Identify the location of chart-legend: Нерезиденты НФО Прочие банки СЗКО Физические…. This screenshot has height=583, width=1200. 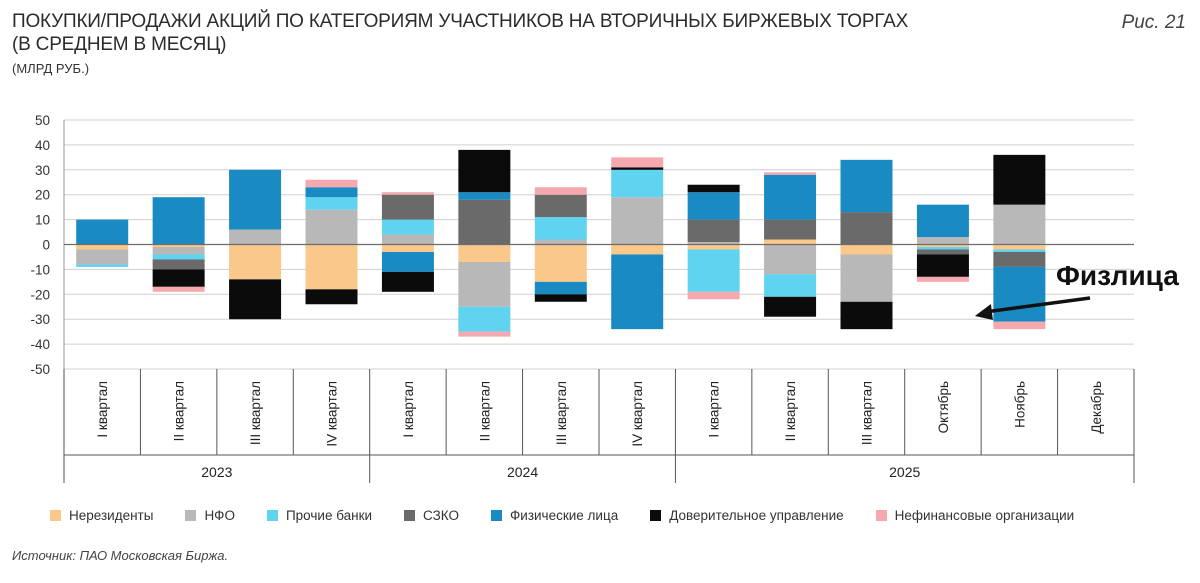
(578, 515).